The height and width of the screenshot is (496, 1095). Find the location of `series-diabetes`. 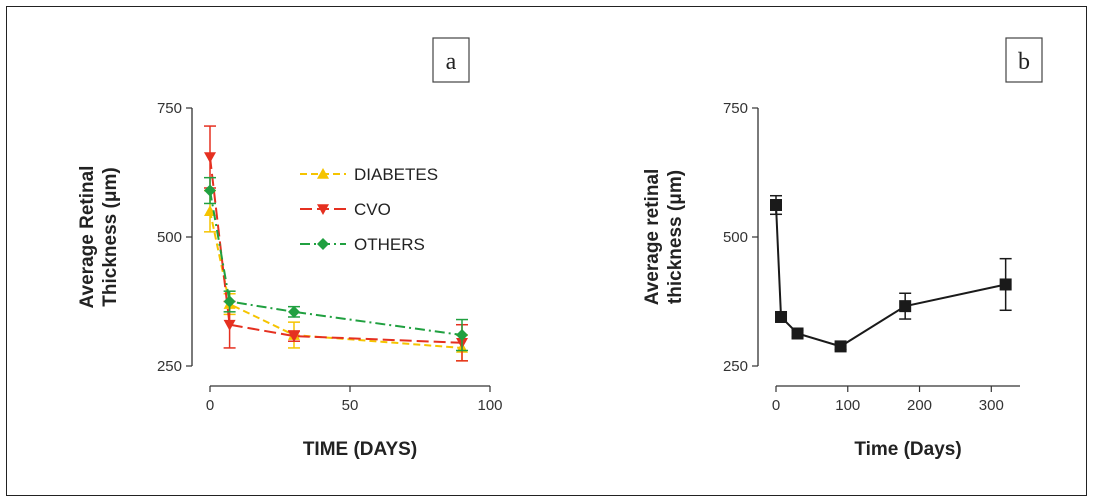

series-diabetes is located at coordinates (336, 275).